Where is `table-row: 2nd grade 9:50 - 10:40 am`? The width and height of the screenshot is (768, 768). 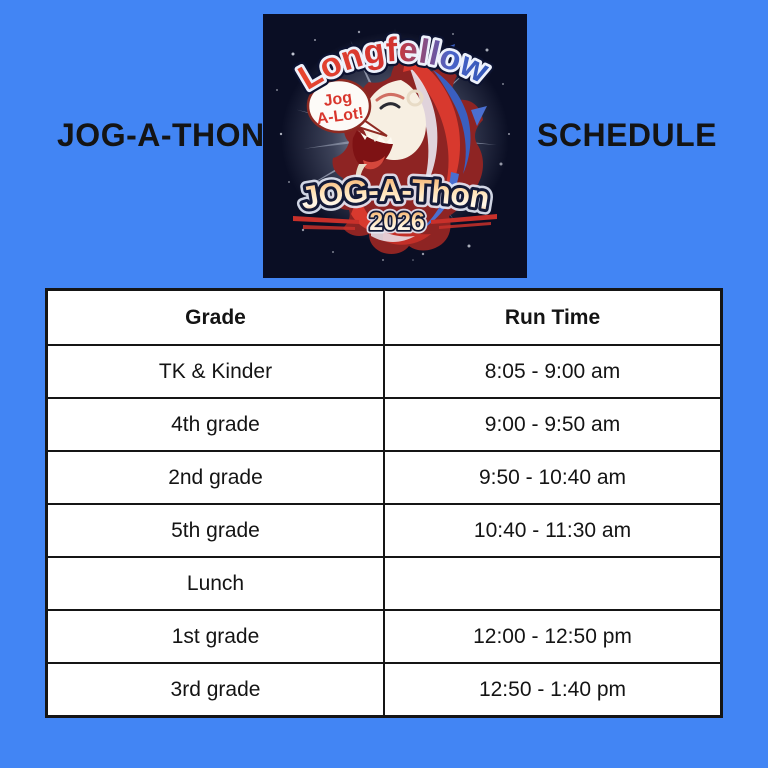
table-row: 2nd grade 9:50 - 10:40 am is located at coordinates (384, 477).